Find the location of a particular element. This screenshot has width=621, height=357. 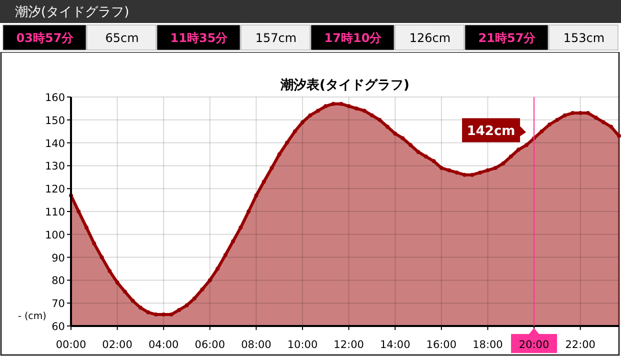

x-tick-label: 12:00 is located at coordinates (349, 345).